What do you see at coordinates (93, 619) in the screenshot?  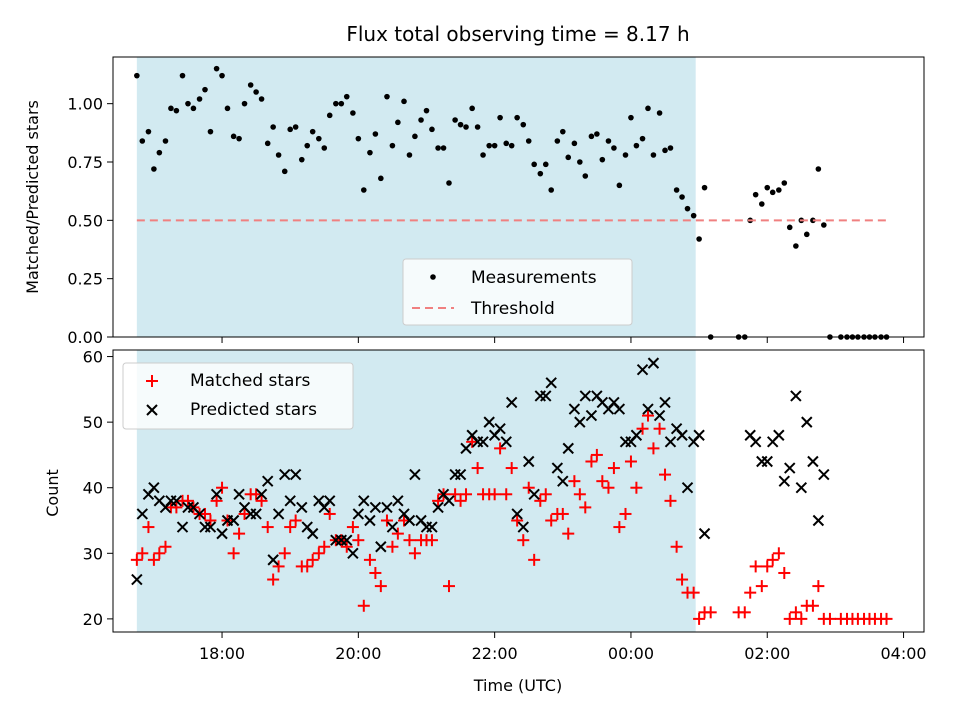 I see `y-tick-label: 20` at bounding box center [93, 619].